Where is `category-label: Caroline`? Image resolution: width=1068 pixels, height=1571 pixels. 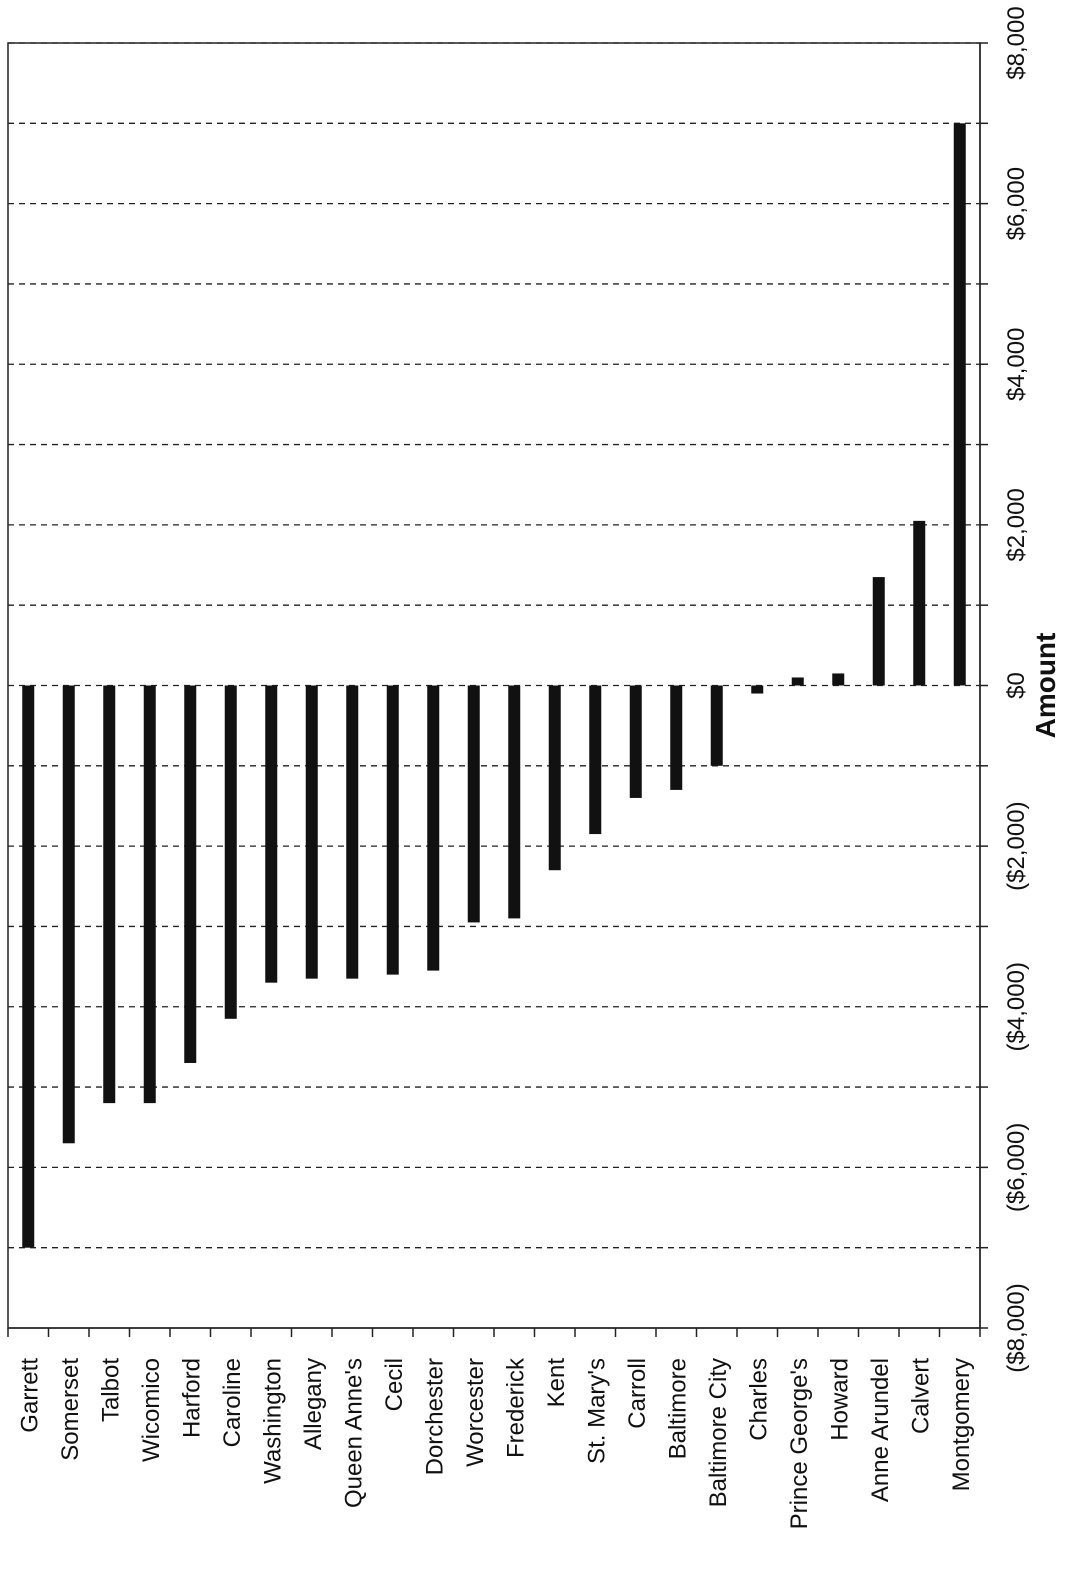
category-label: Caroline is located at coordinates (232, 1402).